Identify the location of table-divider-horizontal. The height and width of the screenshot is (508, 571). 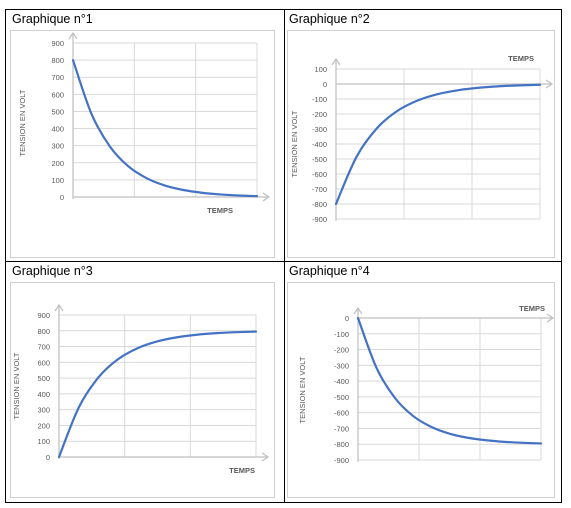
(283, 261).